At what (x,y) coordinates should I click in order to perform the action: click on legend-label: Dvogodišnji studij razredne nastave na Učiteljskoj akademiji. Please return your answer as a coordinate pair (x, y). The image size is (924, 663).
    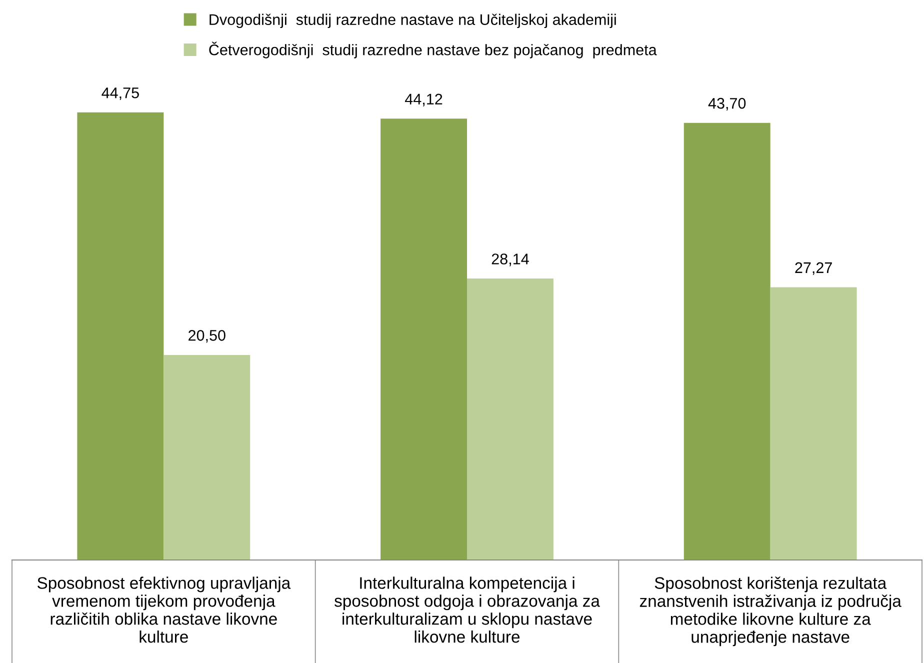
    Looking at the image, I should click on (413, 21).